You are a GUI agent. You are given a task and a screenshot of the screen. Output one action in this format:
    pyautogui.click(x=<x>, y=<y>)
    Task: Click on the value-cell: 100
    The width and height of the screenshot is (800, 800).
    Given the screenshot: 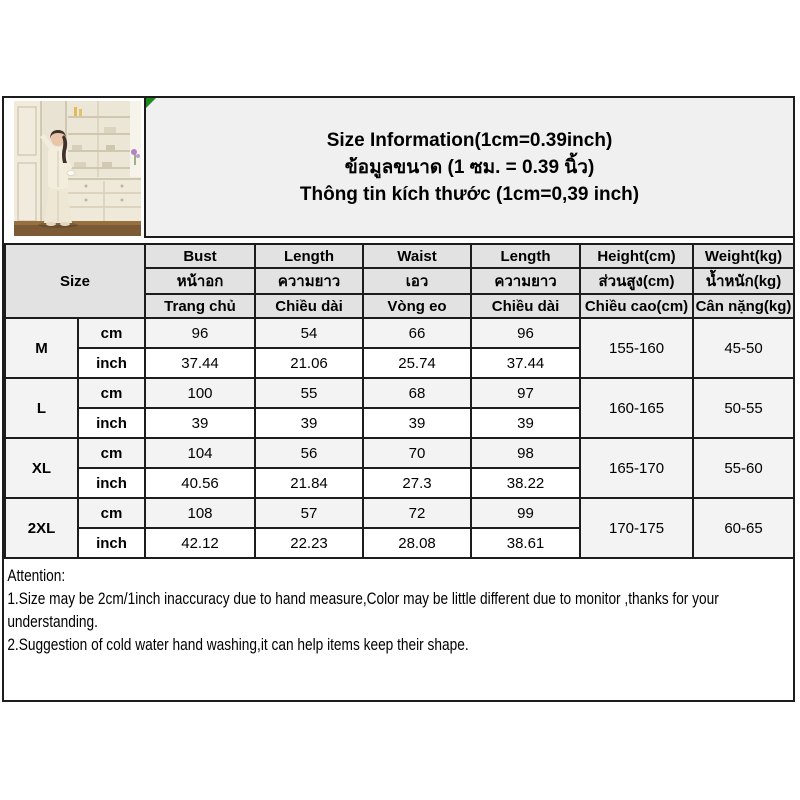 What is the action you would take?
    pyautogui.click(x=200, y=393)
    